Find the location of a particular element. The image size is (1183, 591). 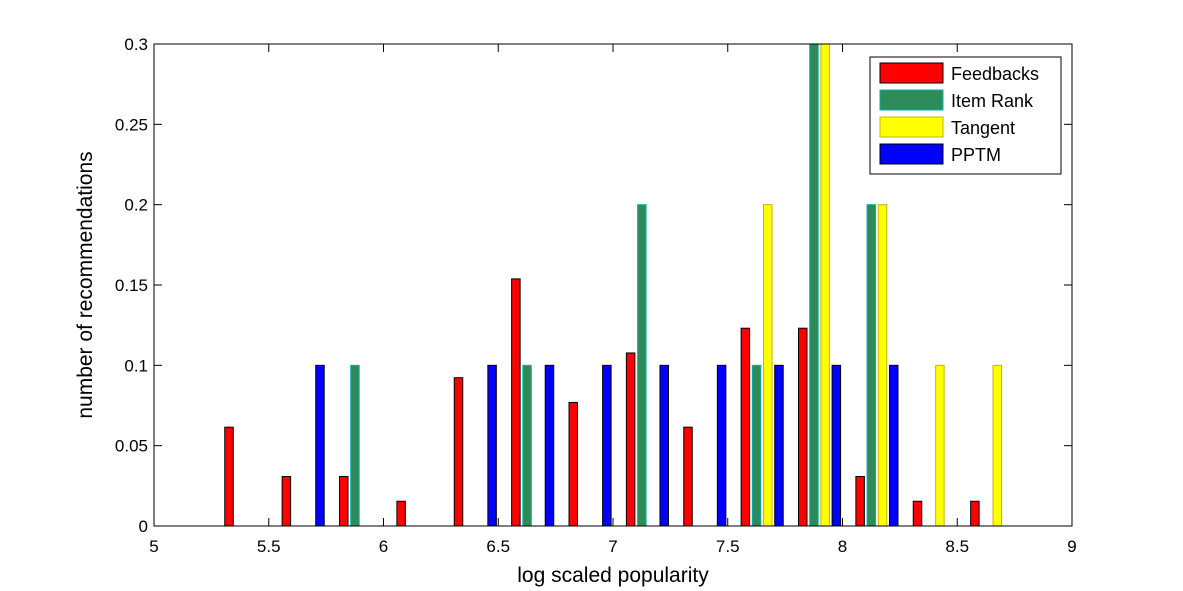

x-axis-label: log scaled popularity is located at coordinates (613, 575).